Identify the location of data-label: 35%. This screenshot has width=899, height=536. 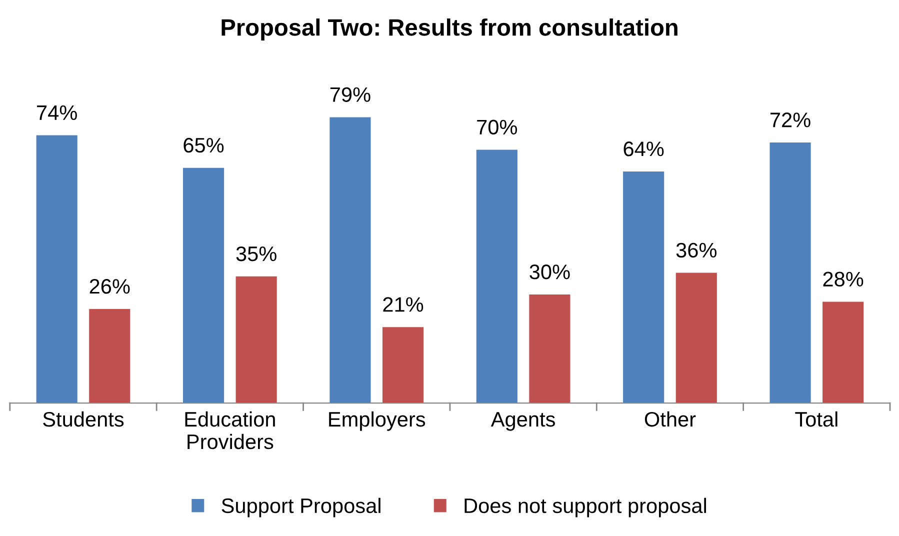
(256, 254).